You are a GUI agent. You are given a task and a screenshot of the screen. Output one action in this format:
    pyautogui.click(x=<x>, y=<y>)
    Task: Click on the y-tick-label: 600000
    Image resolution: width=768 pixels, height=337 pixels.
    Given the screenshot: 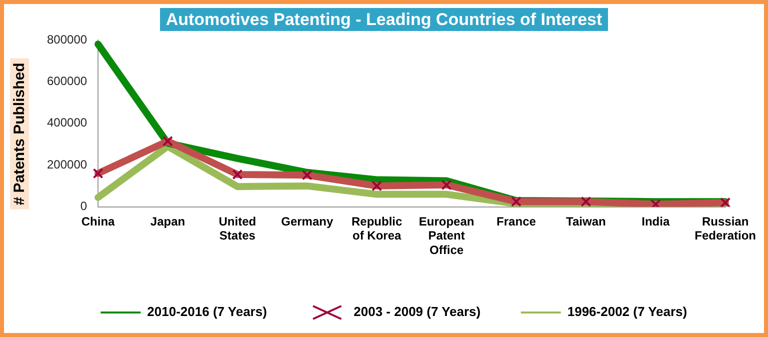 What is the action you would take?
    pyautogui.click(x=67, y=81)
    